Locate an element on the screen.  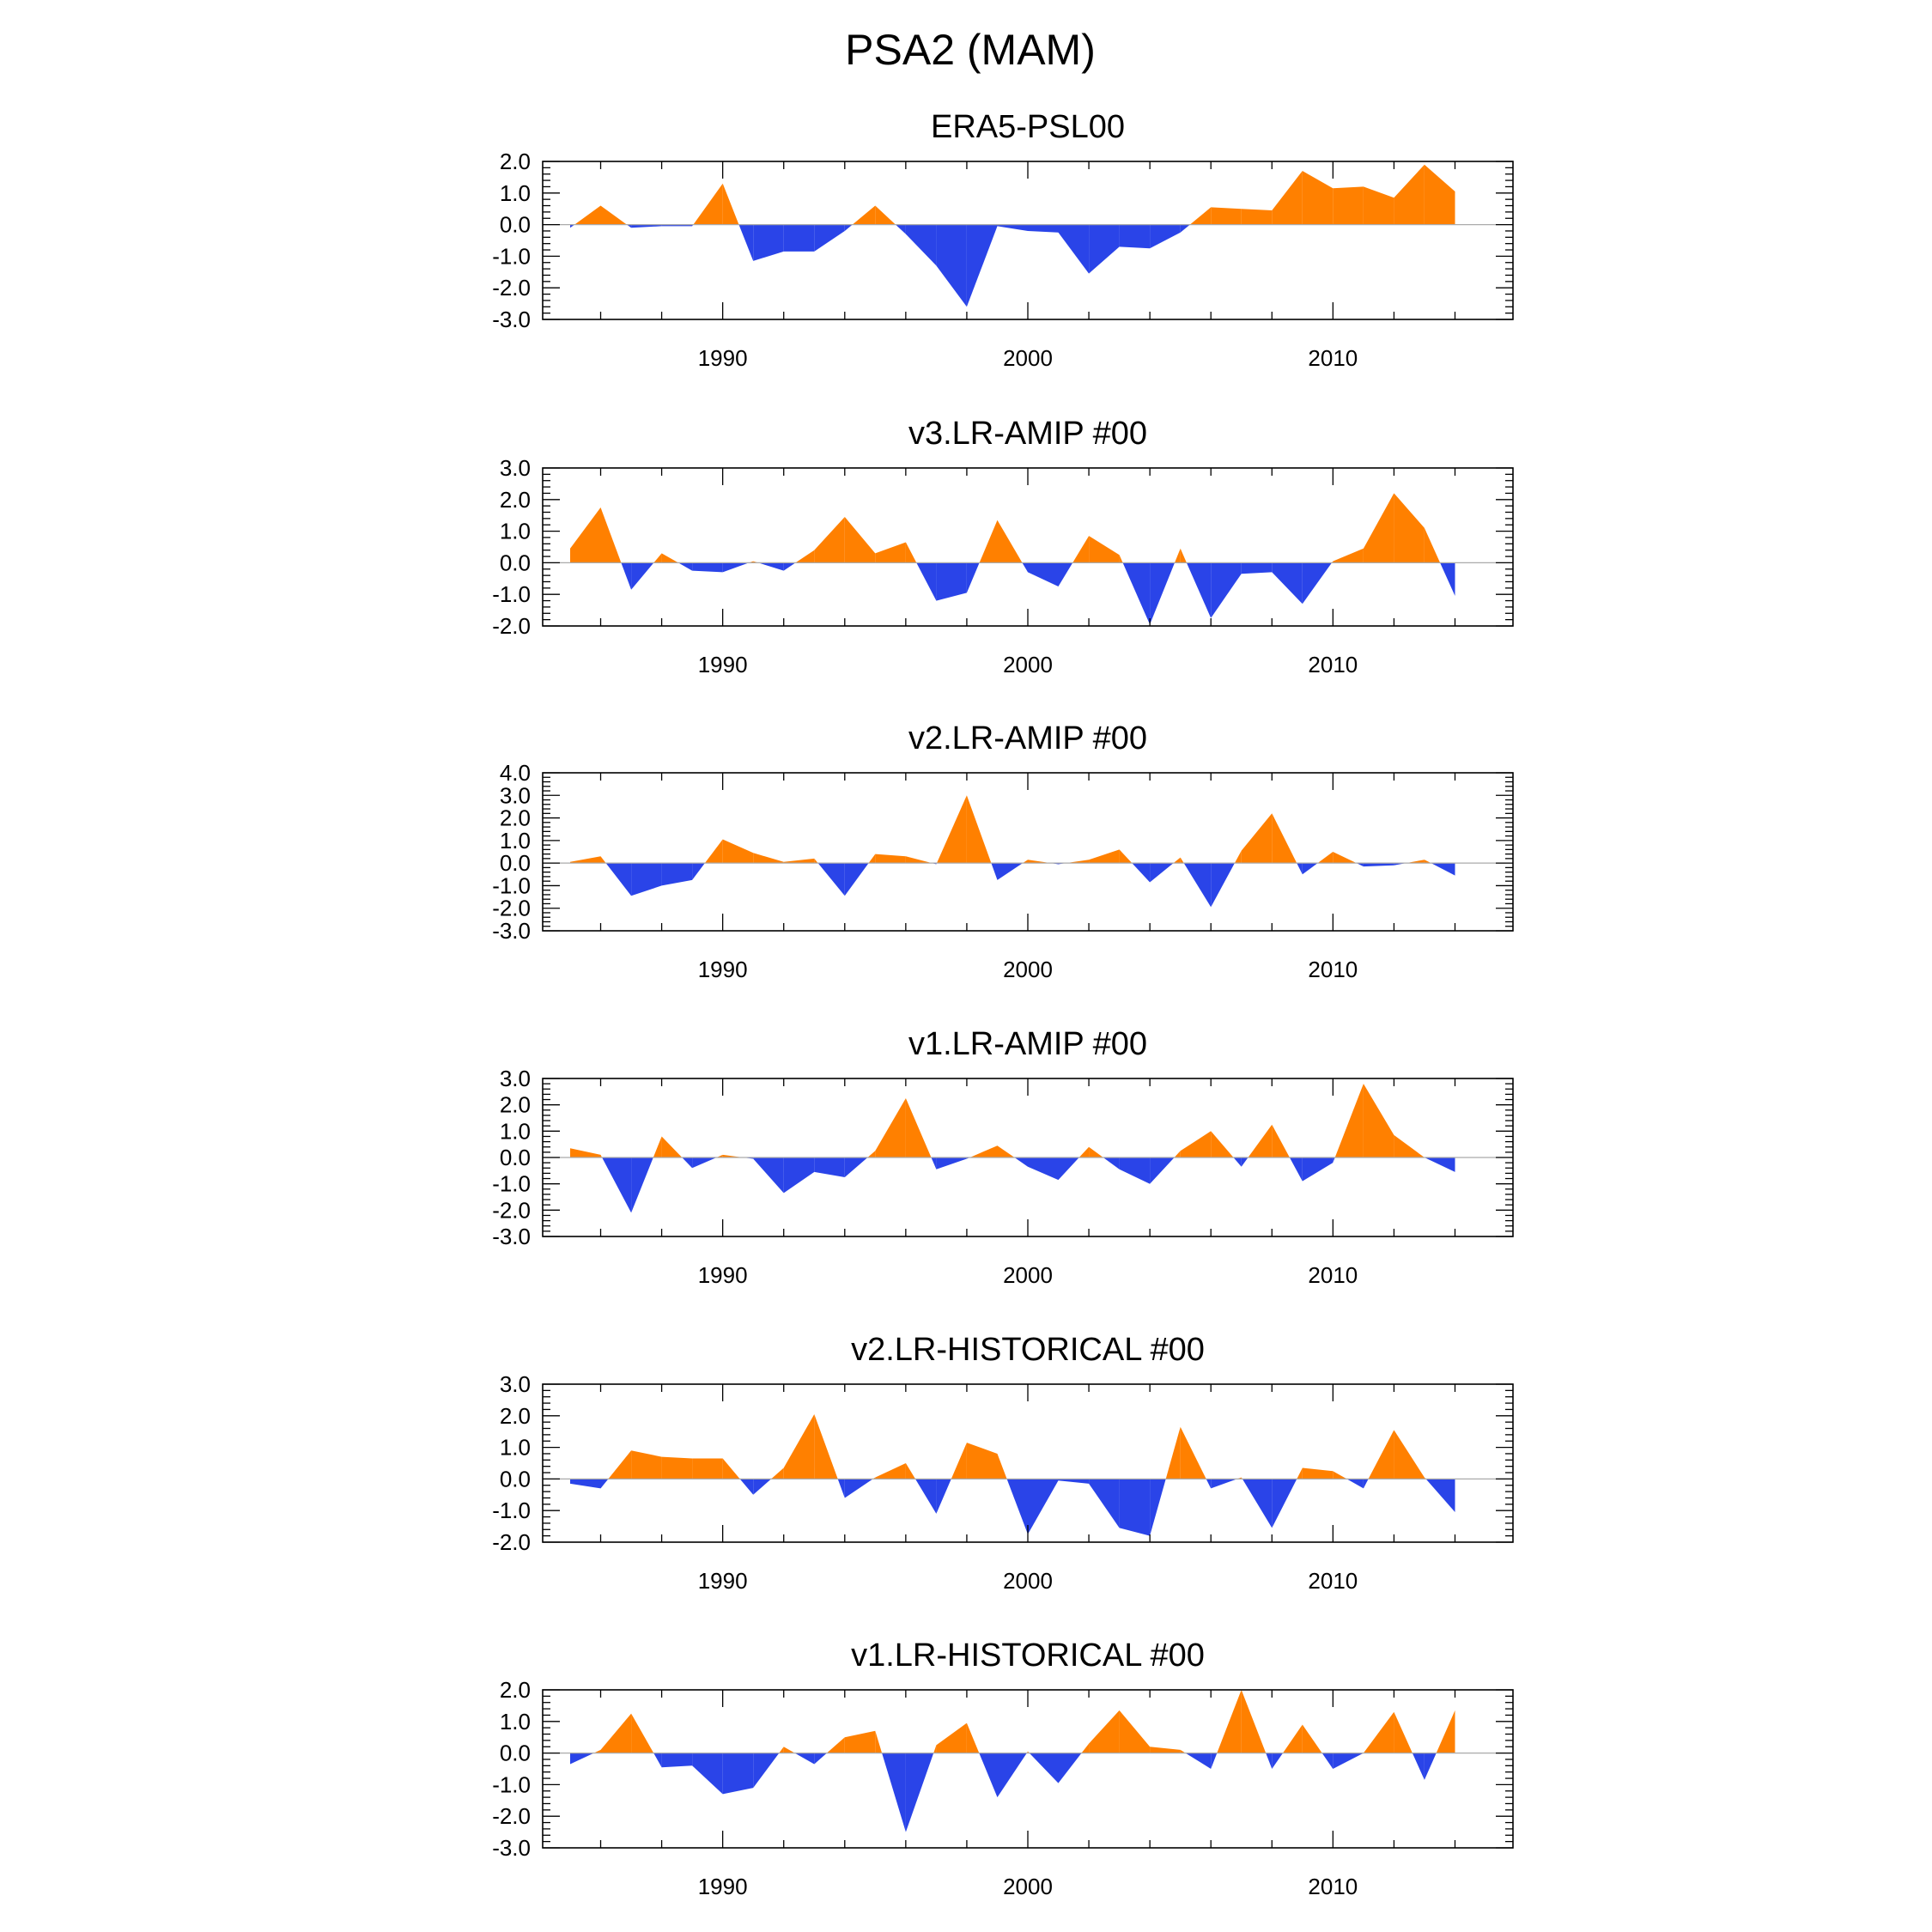
x-tick-label: 2000 is located at coordinates (1028, 1275).